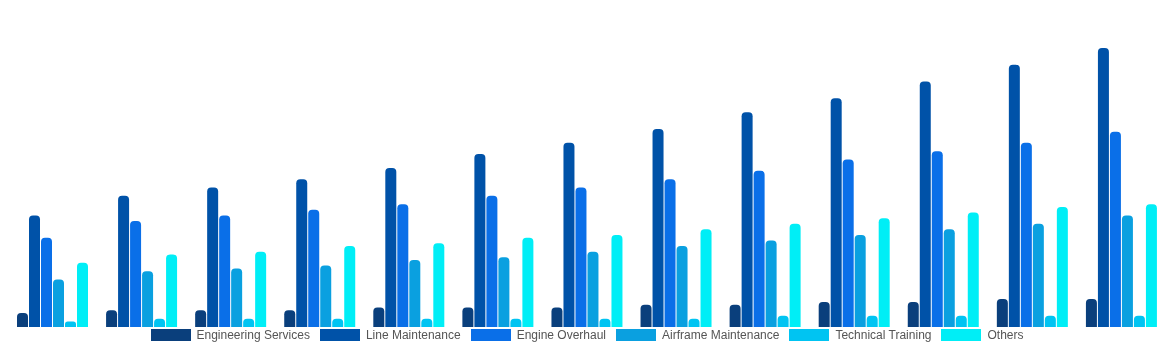 The image size is (1174, 350). I want to click on legend-label: Engine Overhaul, so click(561, 335).